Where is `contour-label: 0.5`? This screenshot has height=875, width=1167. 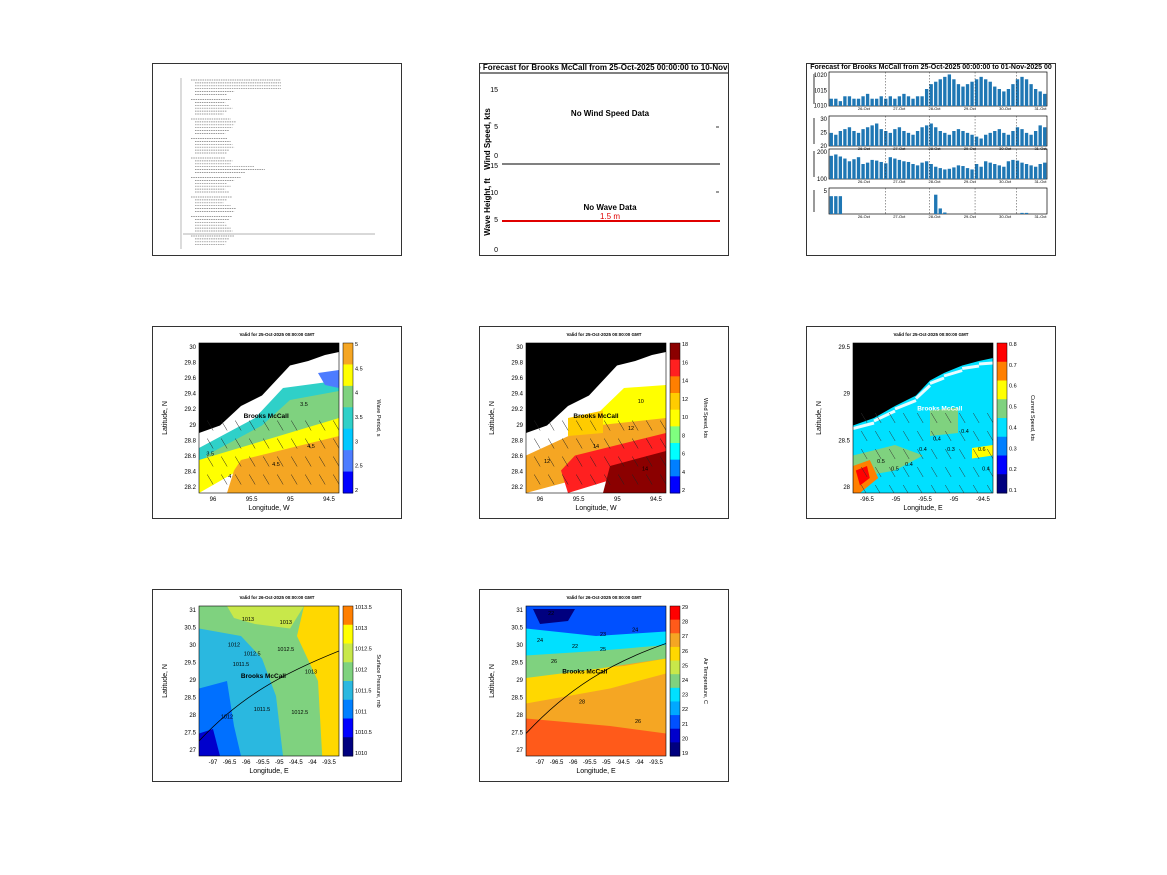
contour-label: 0.5 is located at coordinates (881, 462).